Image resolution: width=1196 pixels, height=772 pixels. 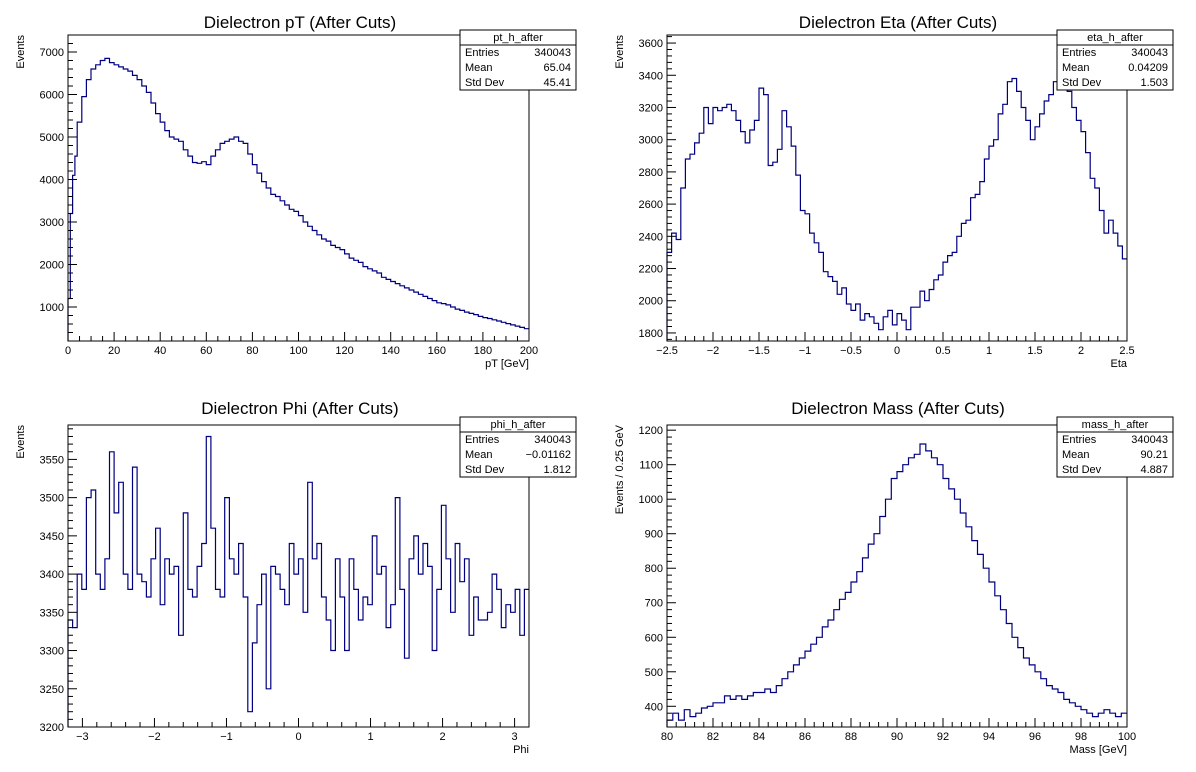 What do you see at coordinates (1098, 750) in the screenshot?
I see `x-axis-label: Mass [GeV]` at bounding box center [1098, 750].